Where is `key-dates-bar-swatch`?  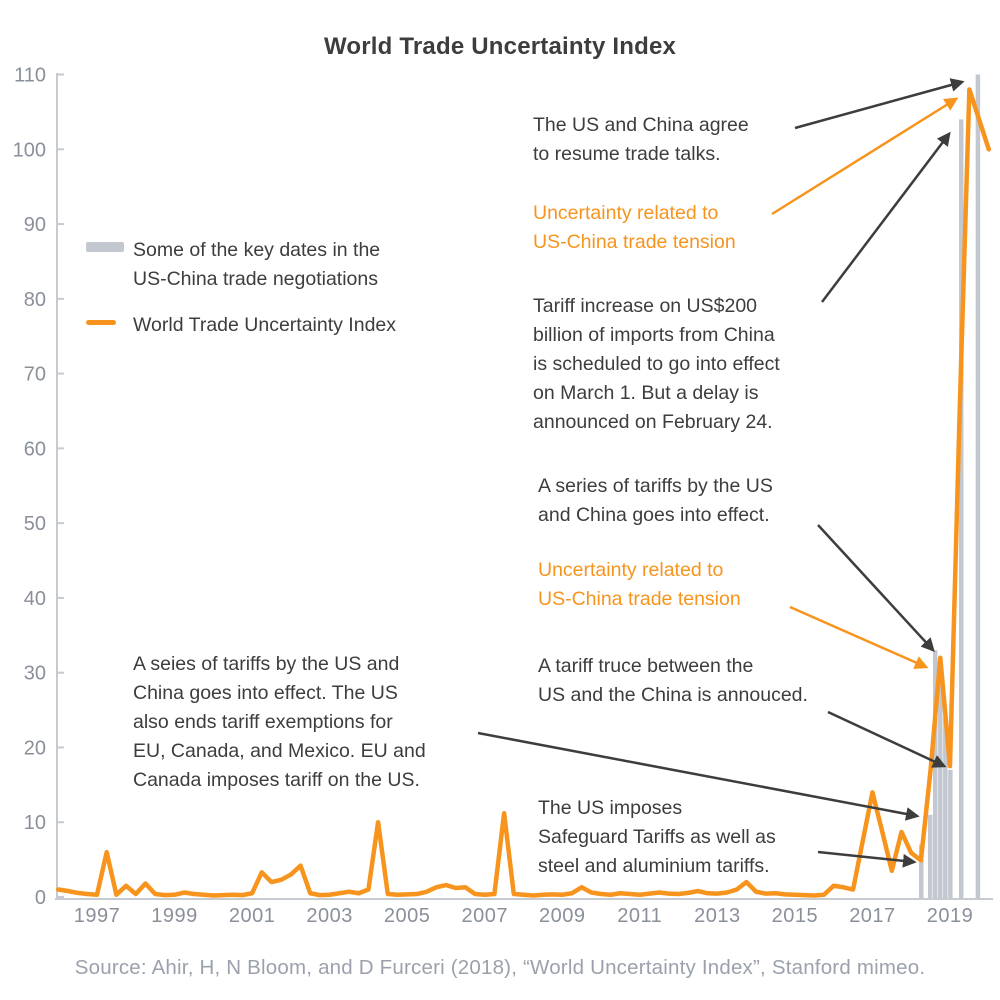
key-dates-bar-swatch is located at coordinates (105, 247).